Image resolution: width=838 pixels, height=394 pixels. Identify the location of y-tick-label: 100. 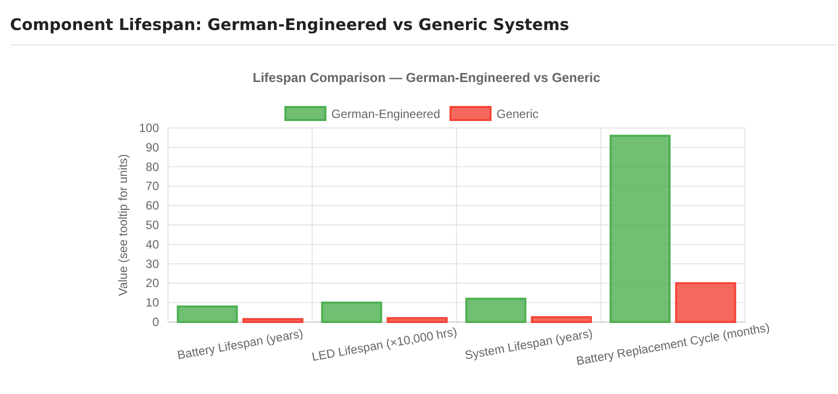
(149, 128).